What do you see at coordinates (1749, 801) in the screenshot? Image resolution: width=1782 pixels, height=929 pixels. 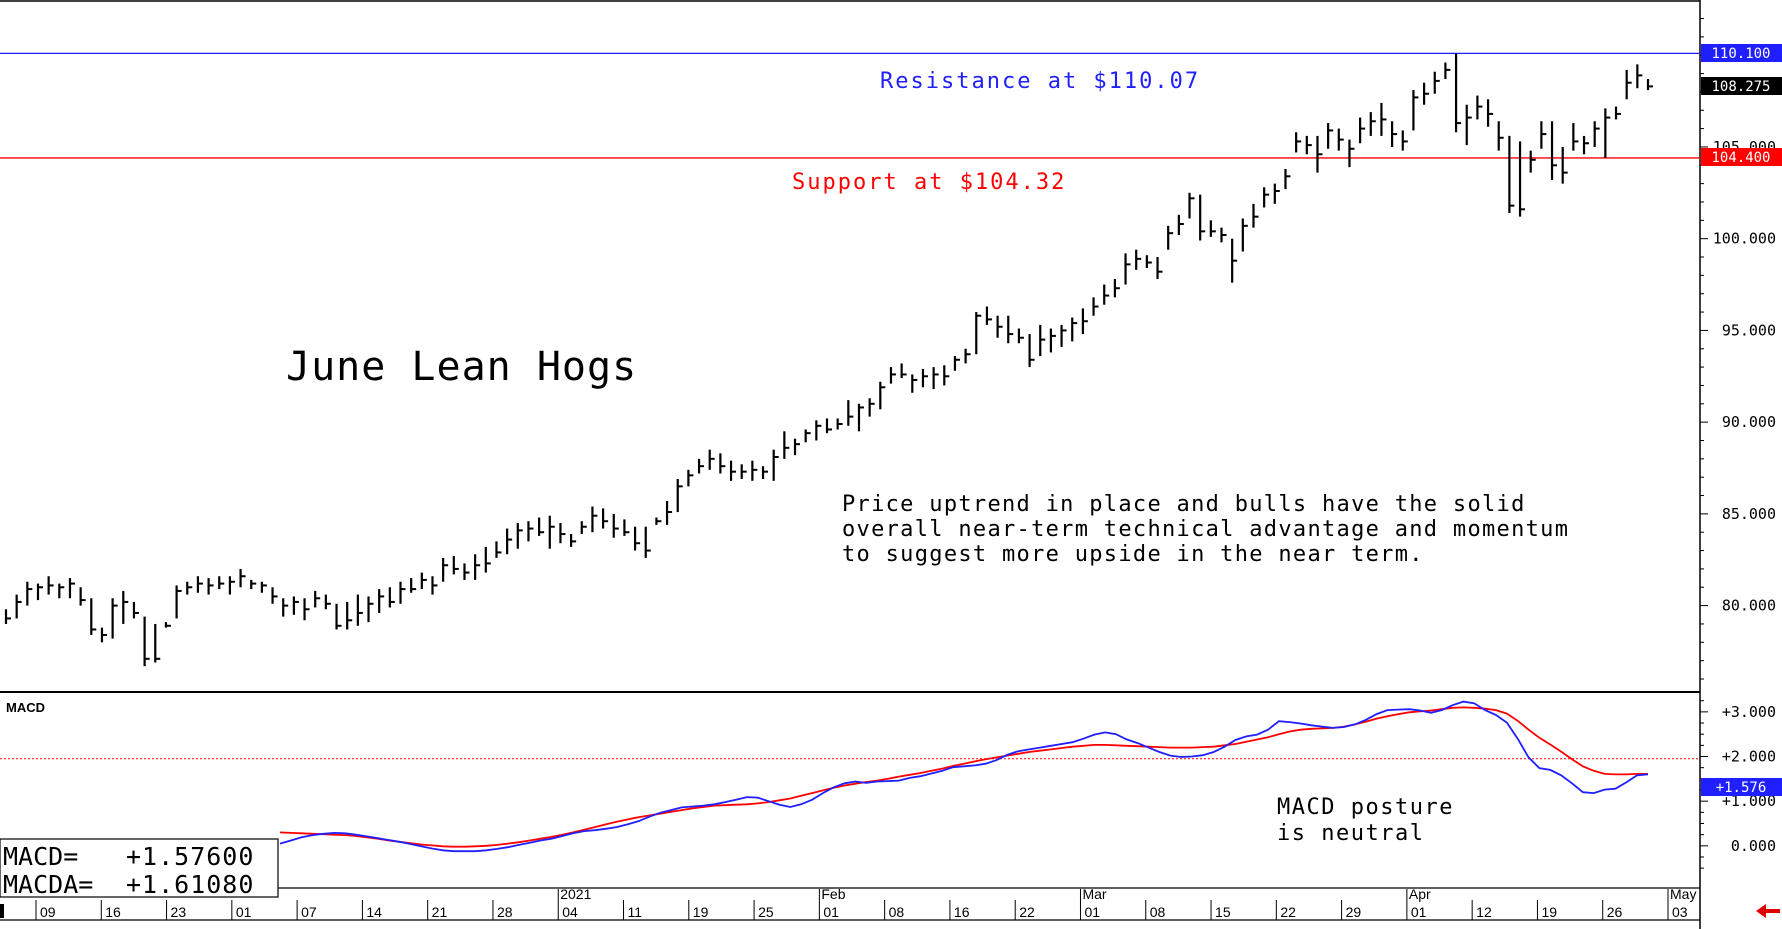 I see `macd-tick-label: +1.000` at bounding box center [1749, 801].